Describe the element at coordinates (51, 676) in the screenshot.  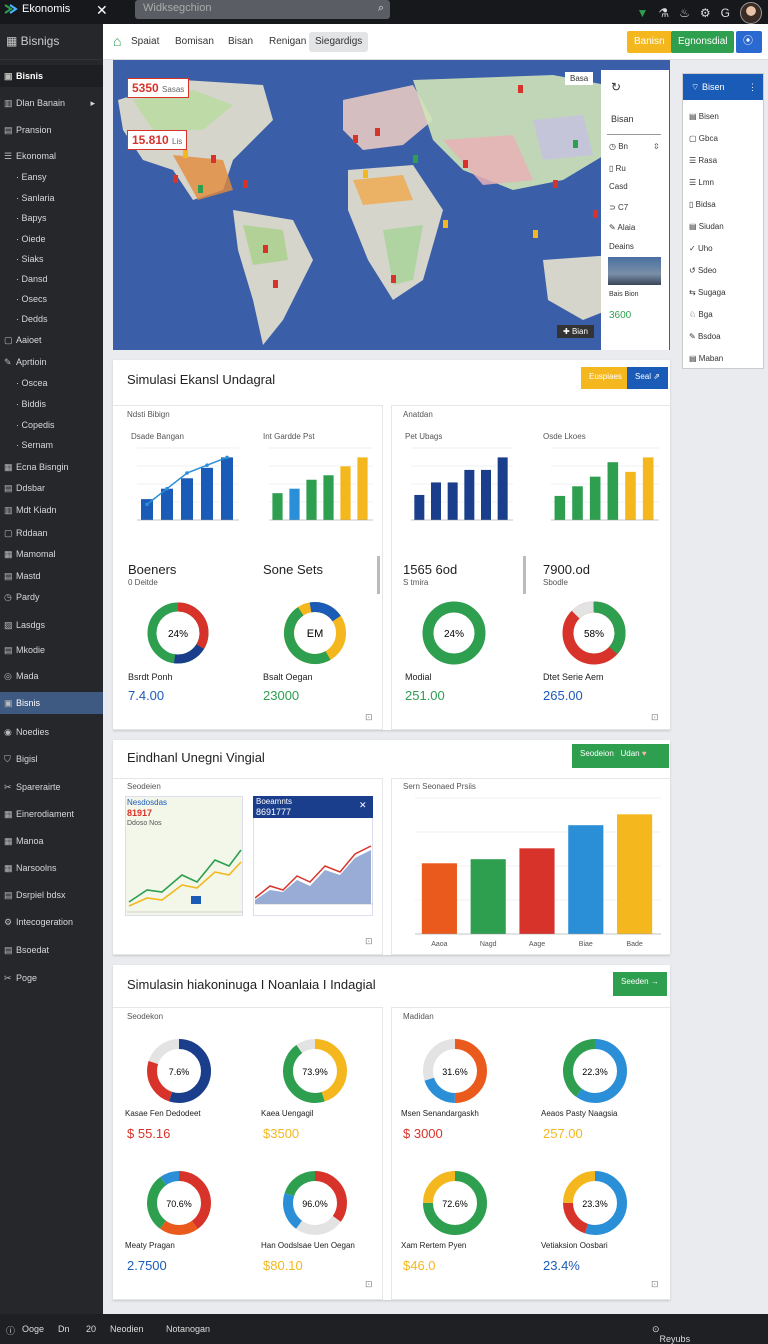
I see `sidebar-item: ◎ Mada` at that location.